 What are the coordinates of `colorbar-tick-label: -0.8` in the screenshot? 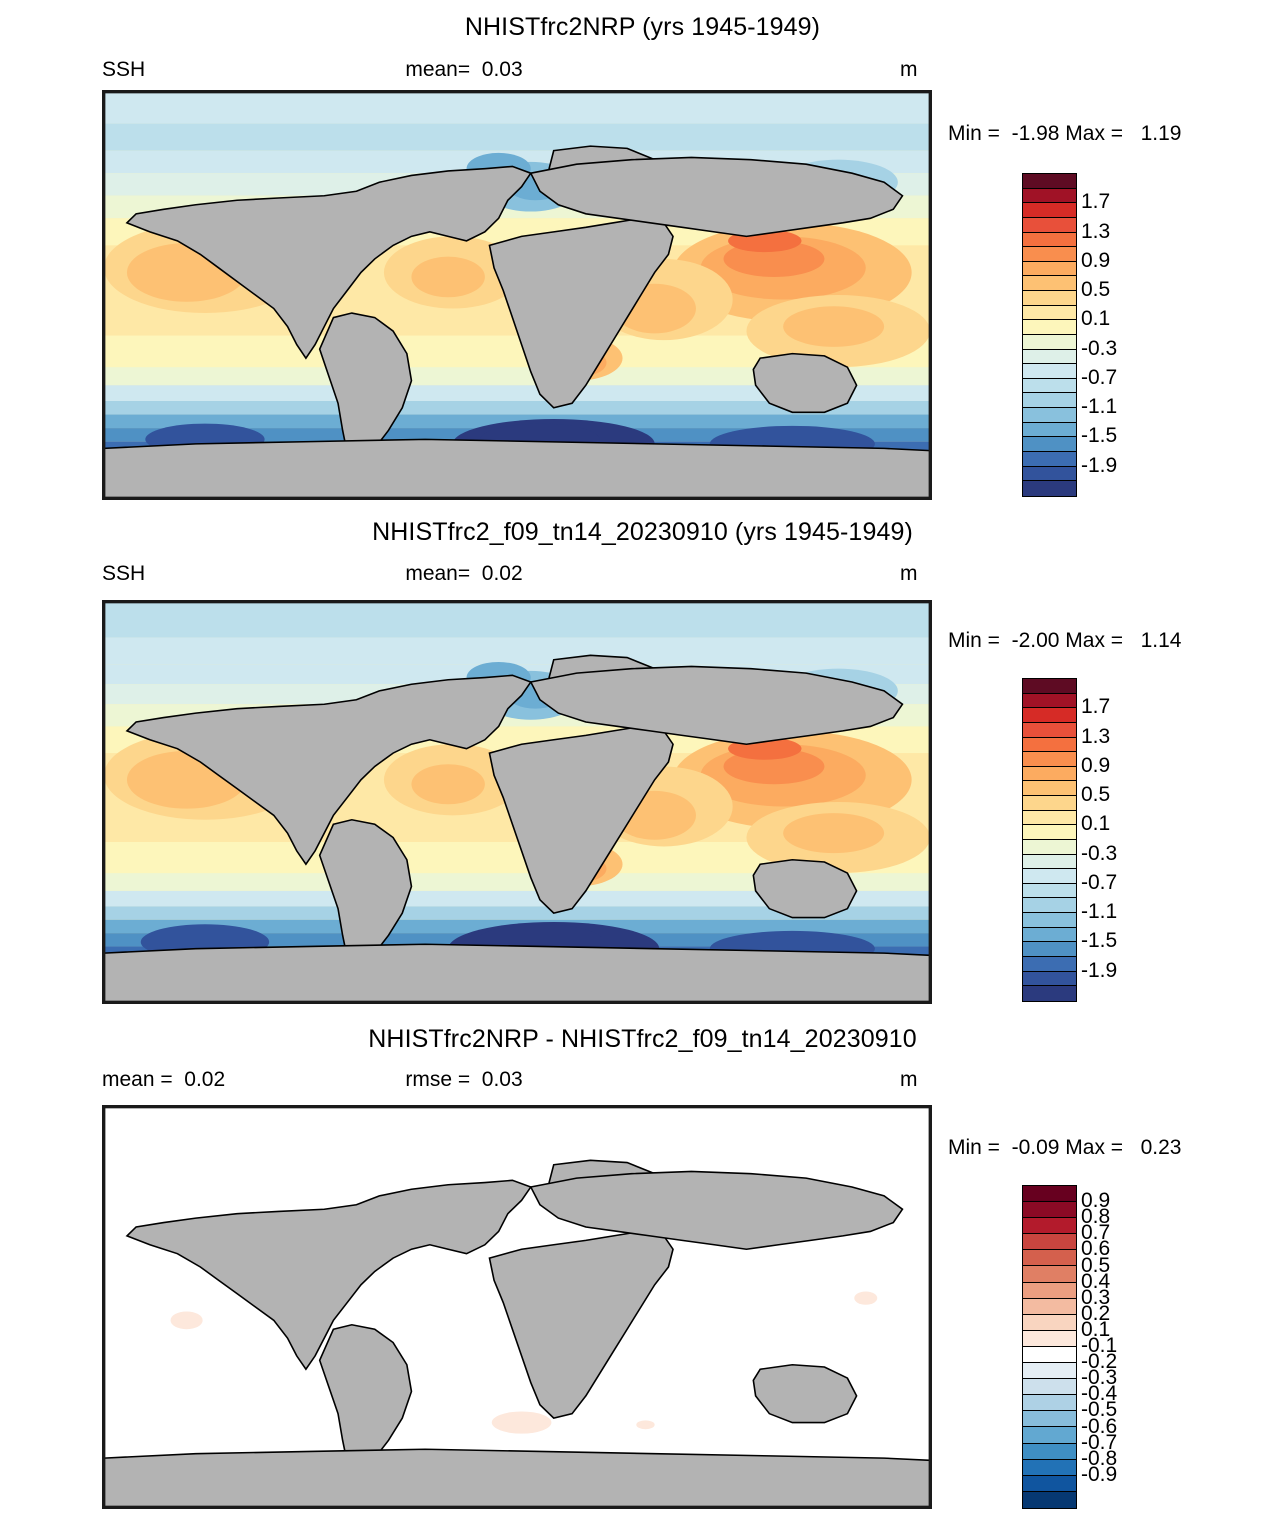 It's located at (1099, 1458).